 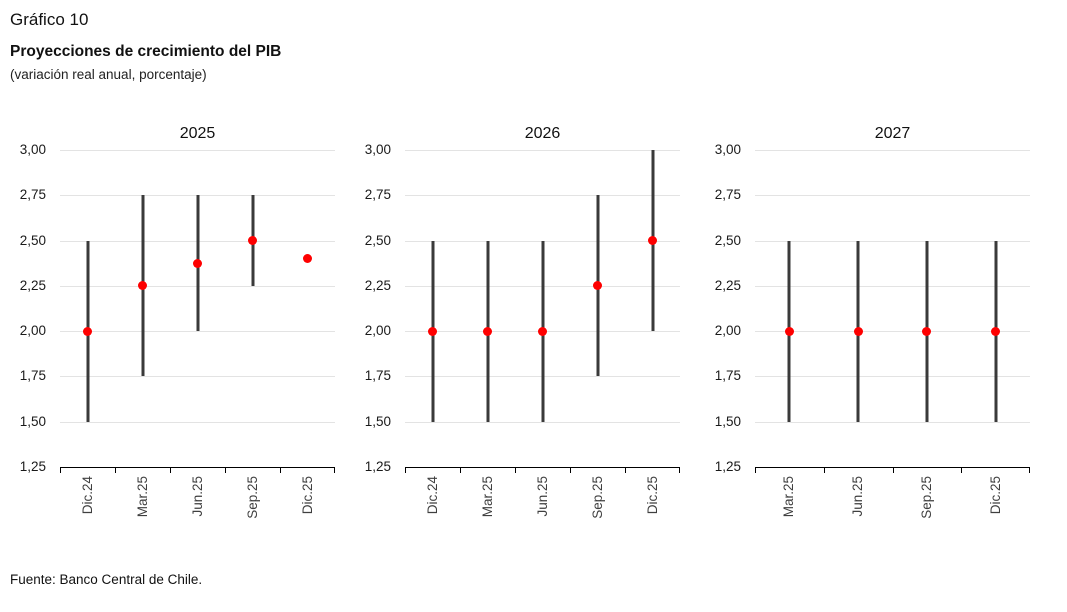 What do you see at coordinates (106, 579) in the screenshot?
I see `source-note: Fuente: Banco Central de Chile.` at bounding box center [106, 579].